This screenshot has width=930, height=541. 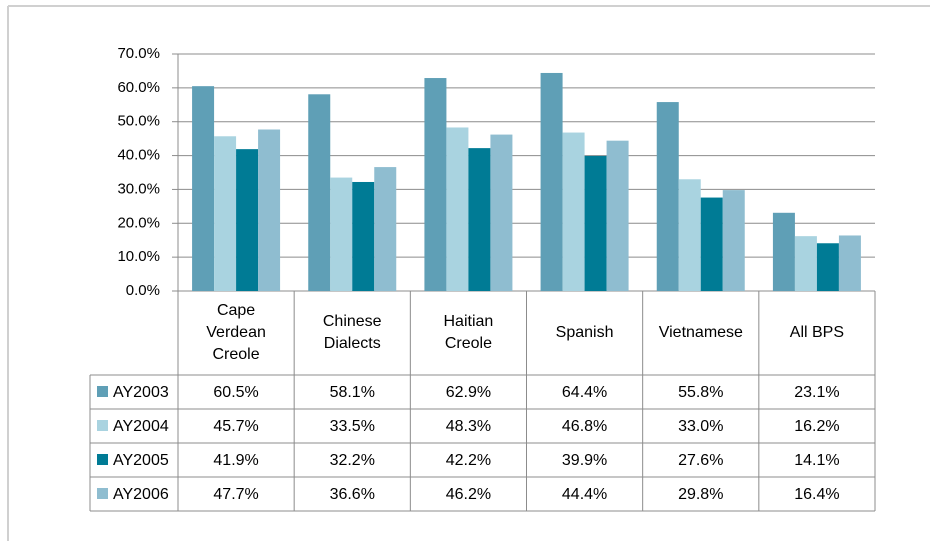 What do you see at coordinates (141, 426) in the screenshot?
I see `legend-label: AY2004` at bounding box center [141, 426].